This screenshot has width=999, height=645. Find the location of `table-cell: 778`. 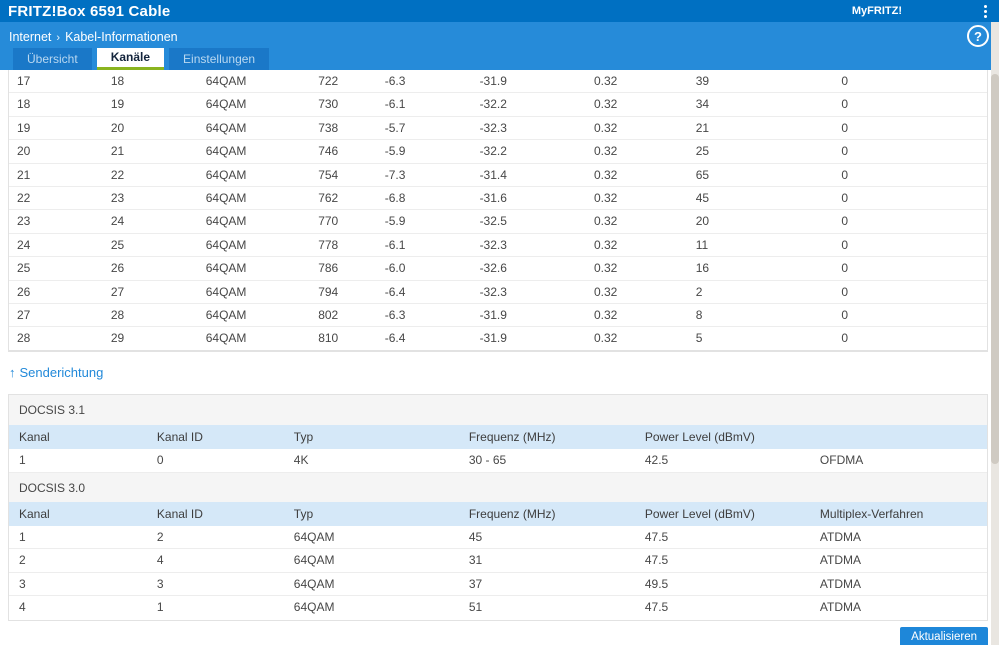

table-cell: 778 is located at coordinates (328, 244).